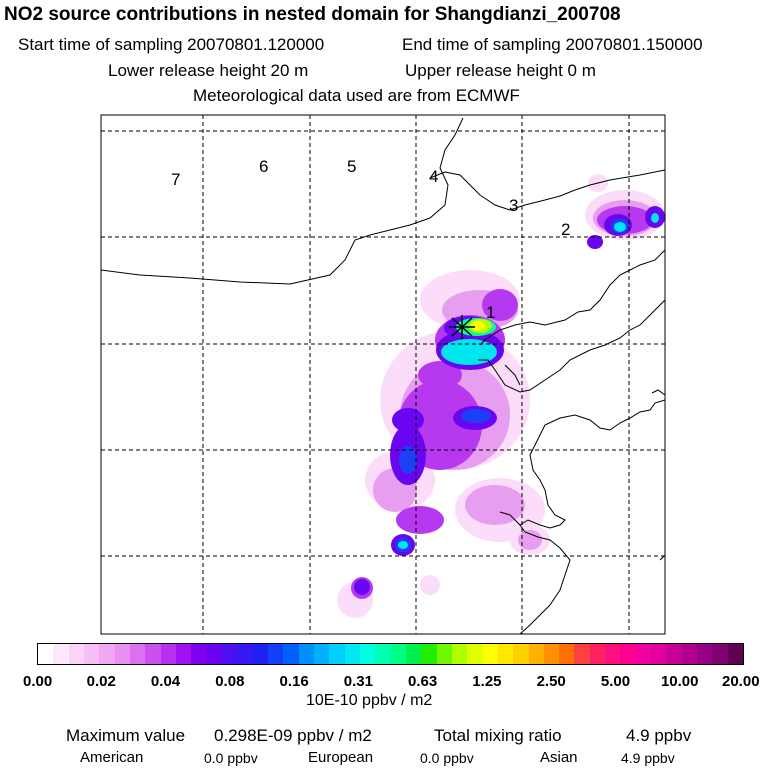 The height and width of the screenshot is (768, 768). Describe the element at coordinates (175, 179) in the screenshot. I see `region-label-7: 7` at that location.